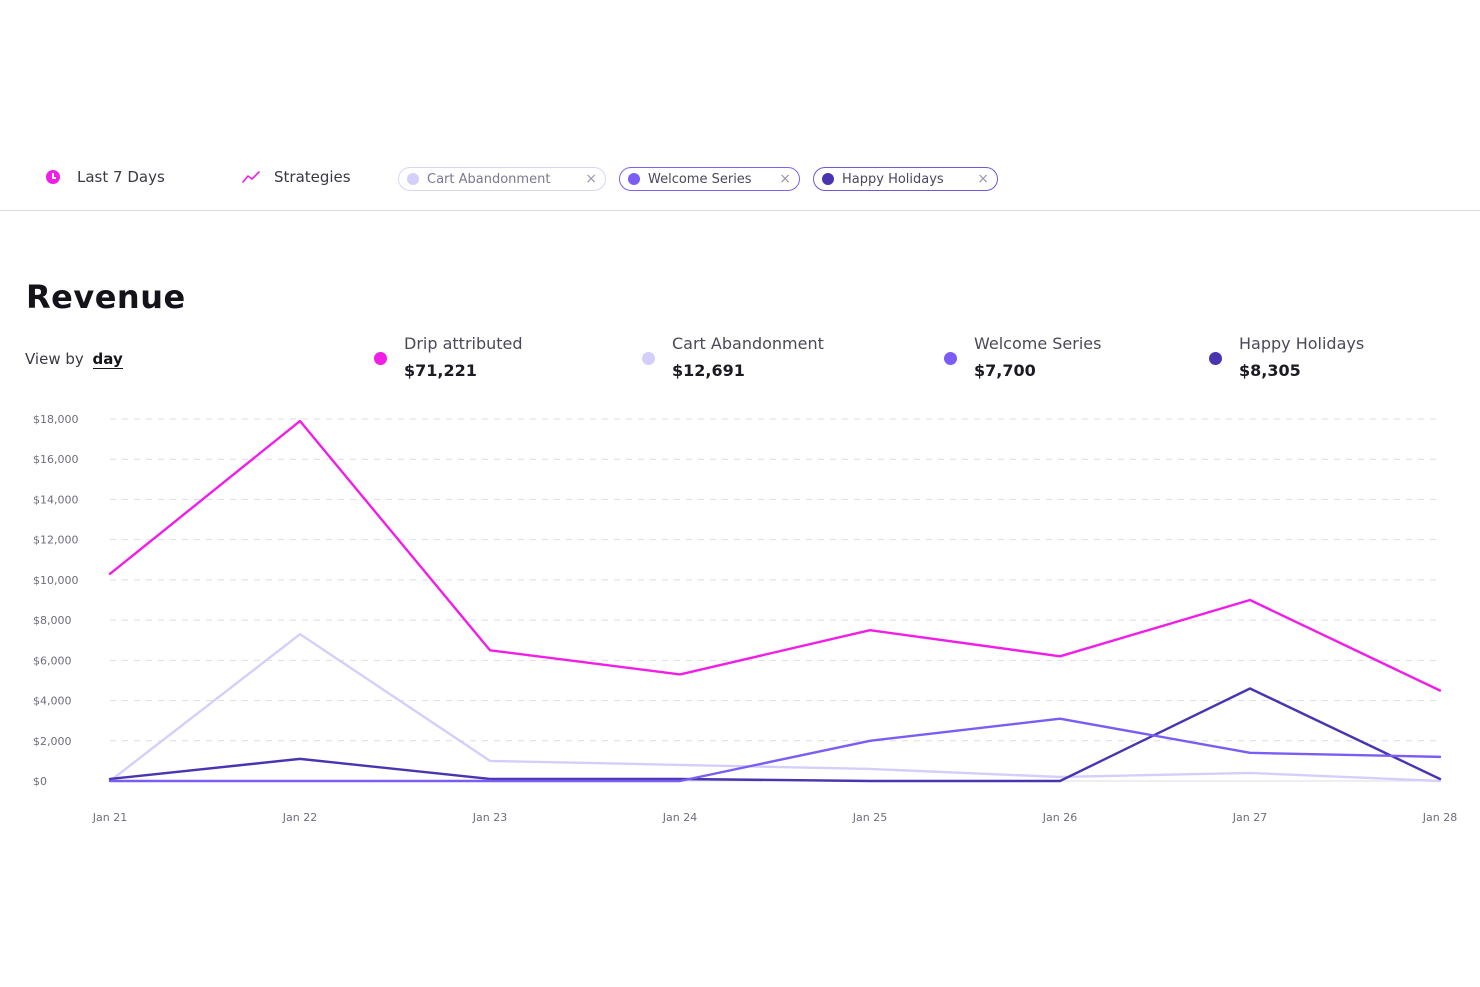 This screenshot has width=1480, height=987. I want to click on clock-icon, so click(53, 177).